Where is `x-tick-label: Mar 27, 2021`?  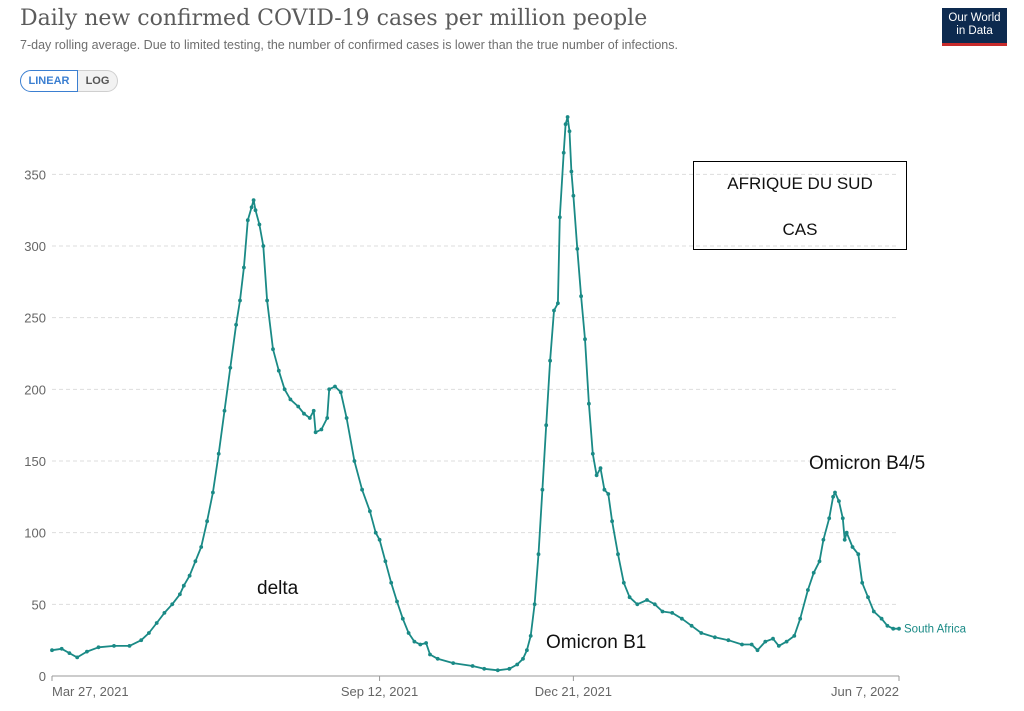
x-tick-label: Mar 27, 2021 is located at coordinates (90, 691).